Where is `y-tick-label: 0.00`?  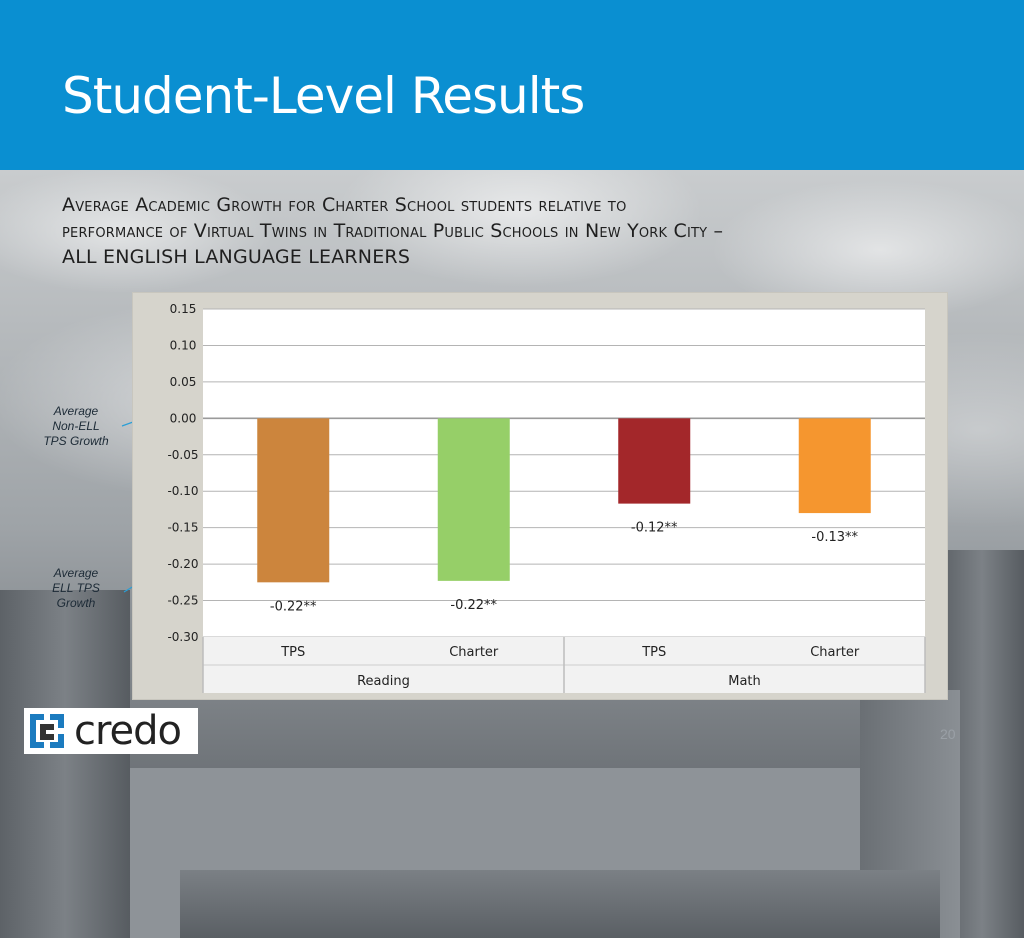
y-tick-label: 0.00 is located at coordinates (183, 418).